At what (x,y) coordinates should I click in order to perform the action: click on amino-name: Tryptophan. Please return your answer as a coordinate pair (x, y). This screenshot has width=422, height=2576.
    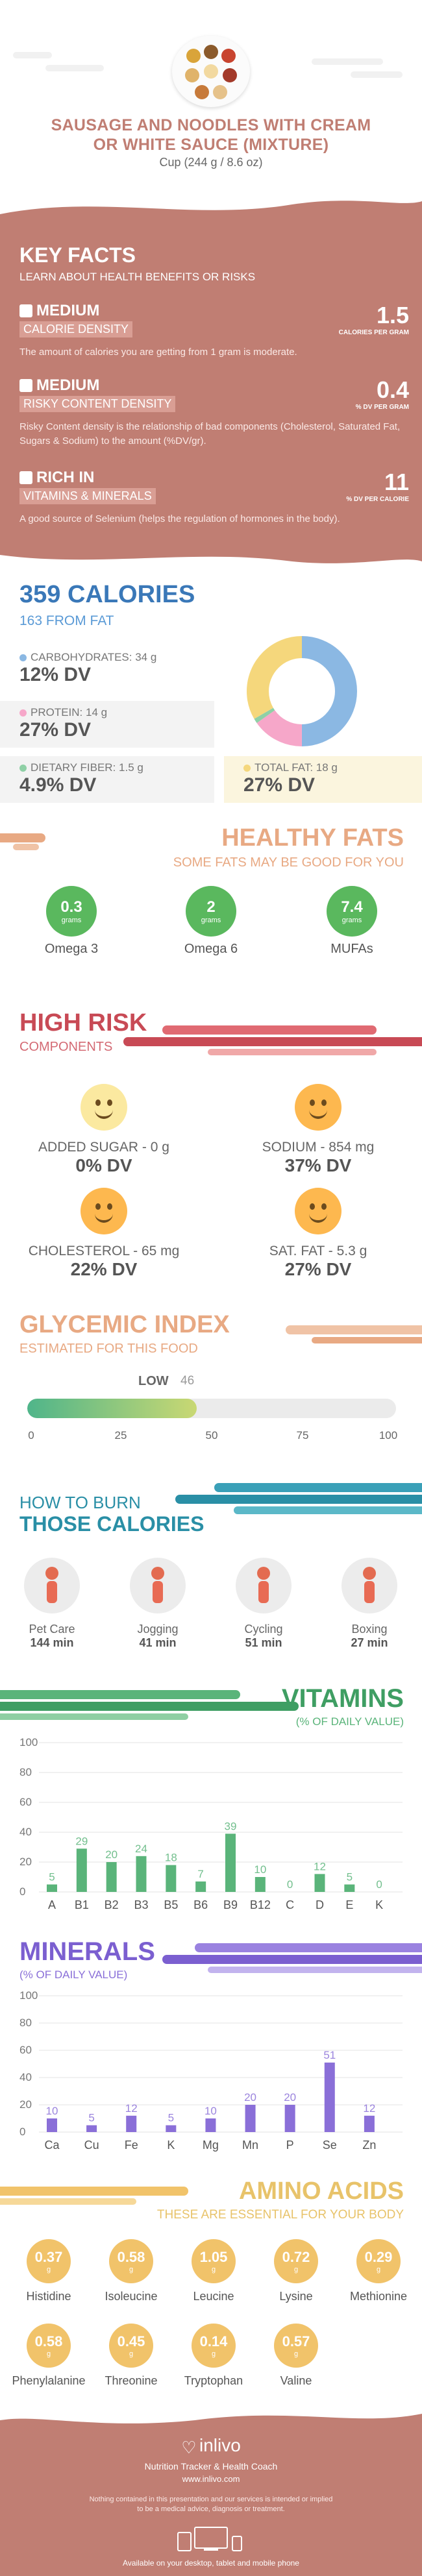
    Looking at the image, I should click on (213, 2380).